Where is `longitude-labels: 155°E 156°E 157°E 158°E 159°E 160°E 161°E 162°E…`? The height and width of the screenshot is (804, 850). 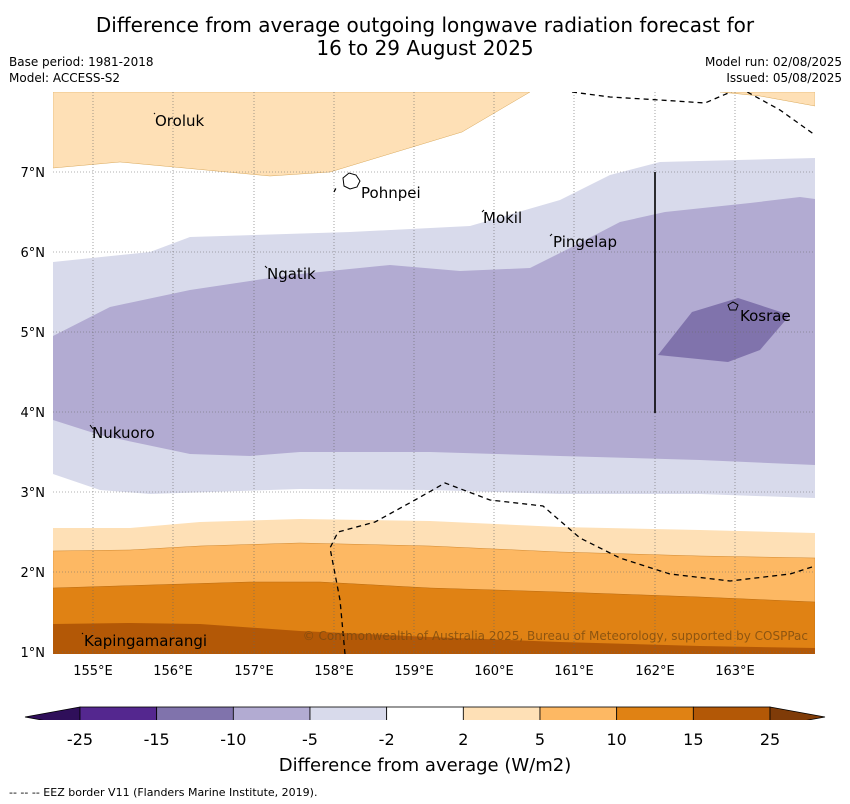
longitude-labels: 155°E 156°E 157°E 158°E 159°E 160°E 161°E 162°E… is located at coordinates (414, 671).